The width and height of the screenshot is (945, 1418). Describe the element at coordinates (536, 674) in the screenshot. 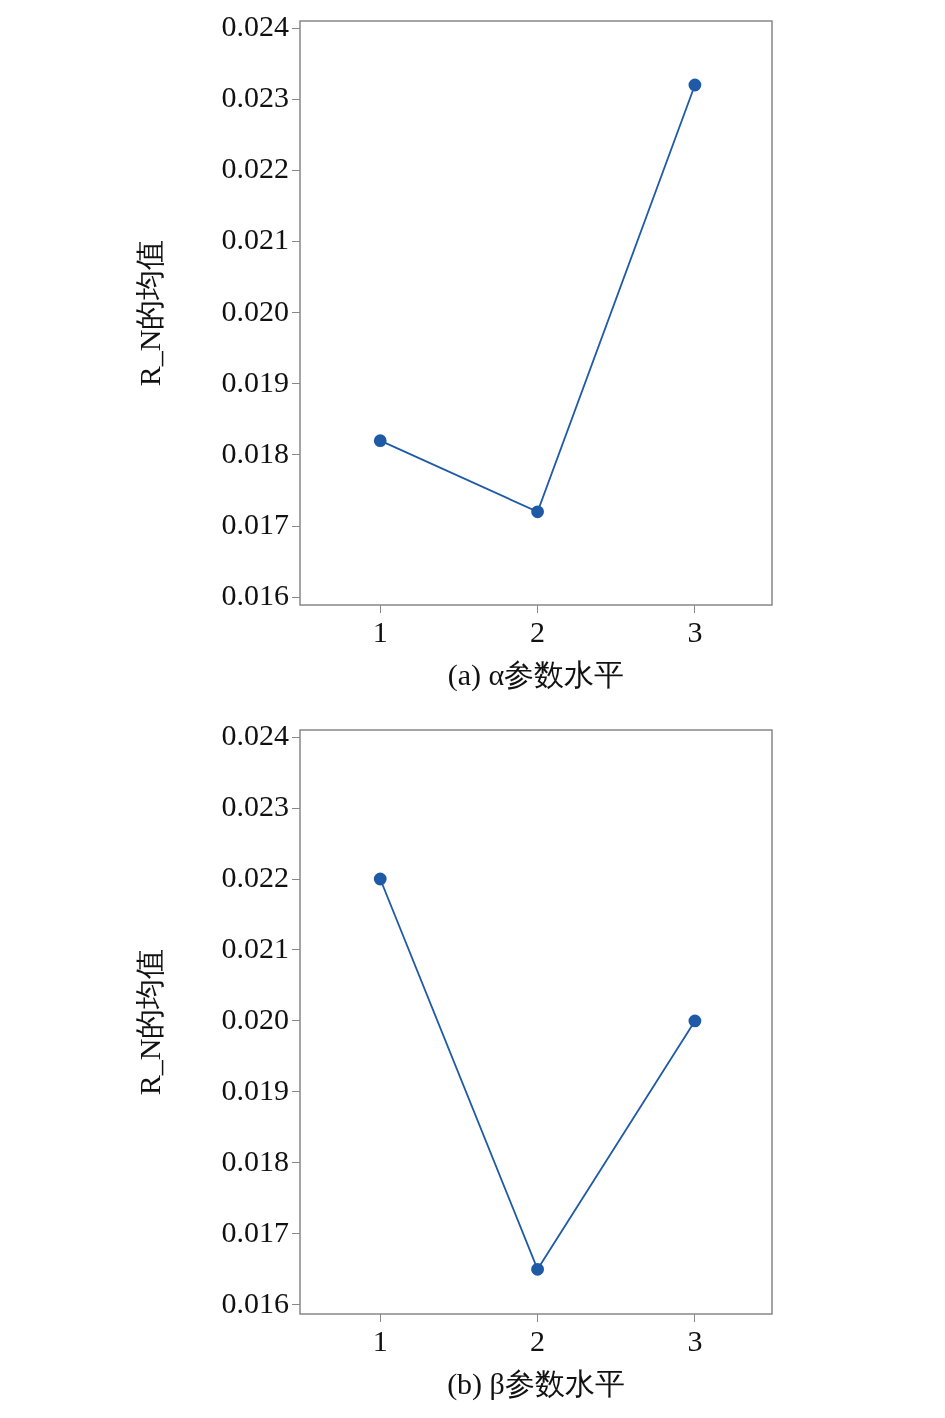

I see `x-axis-title: (a) α参数水平` at that location.